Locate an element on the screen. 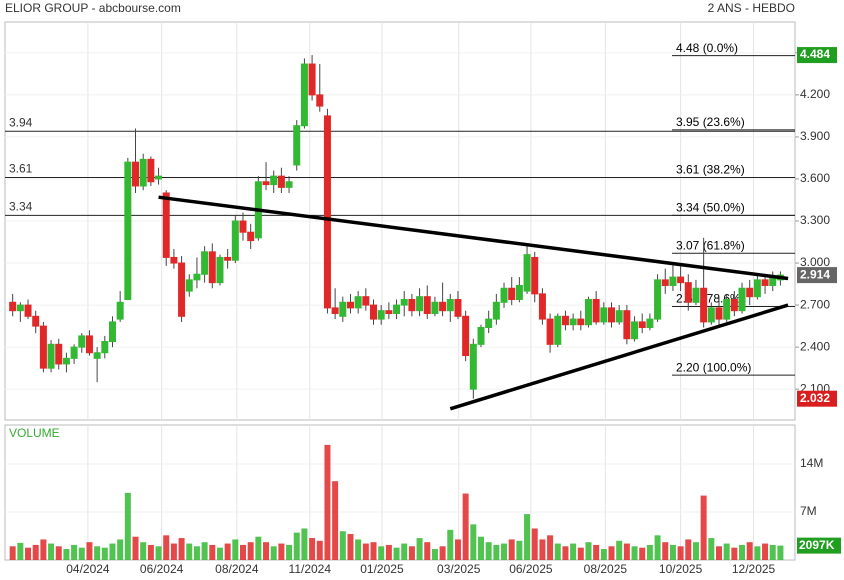 The height and width of the screenshot is (580, 844). low-tag-box is located at coordinates (817, 398).